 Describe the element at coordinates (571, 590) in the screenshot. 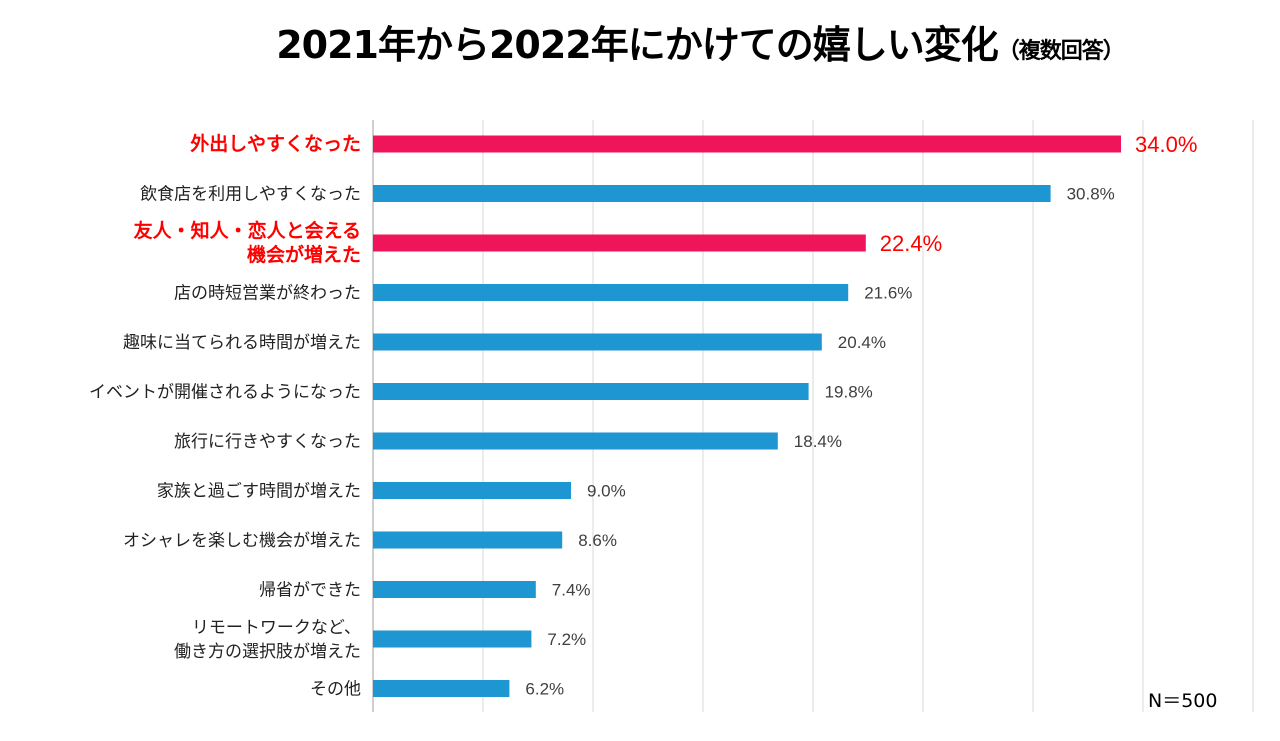

I see `data-label: 7.4%` at that location.